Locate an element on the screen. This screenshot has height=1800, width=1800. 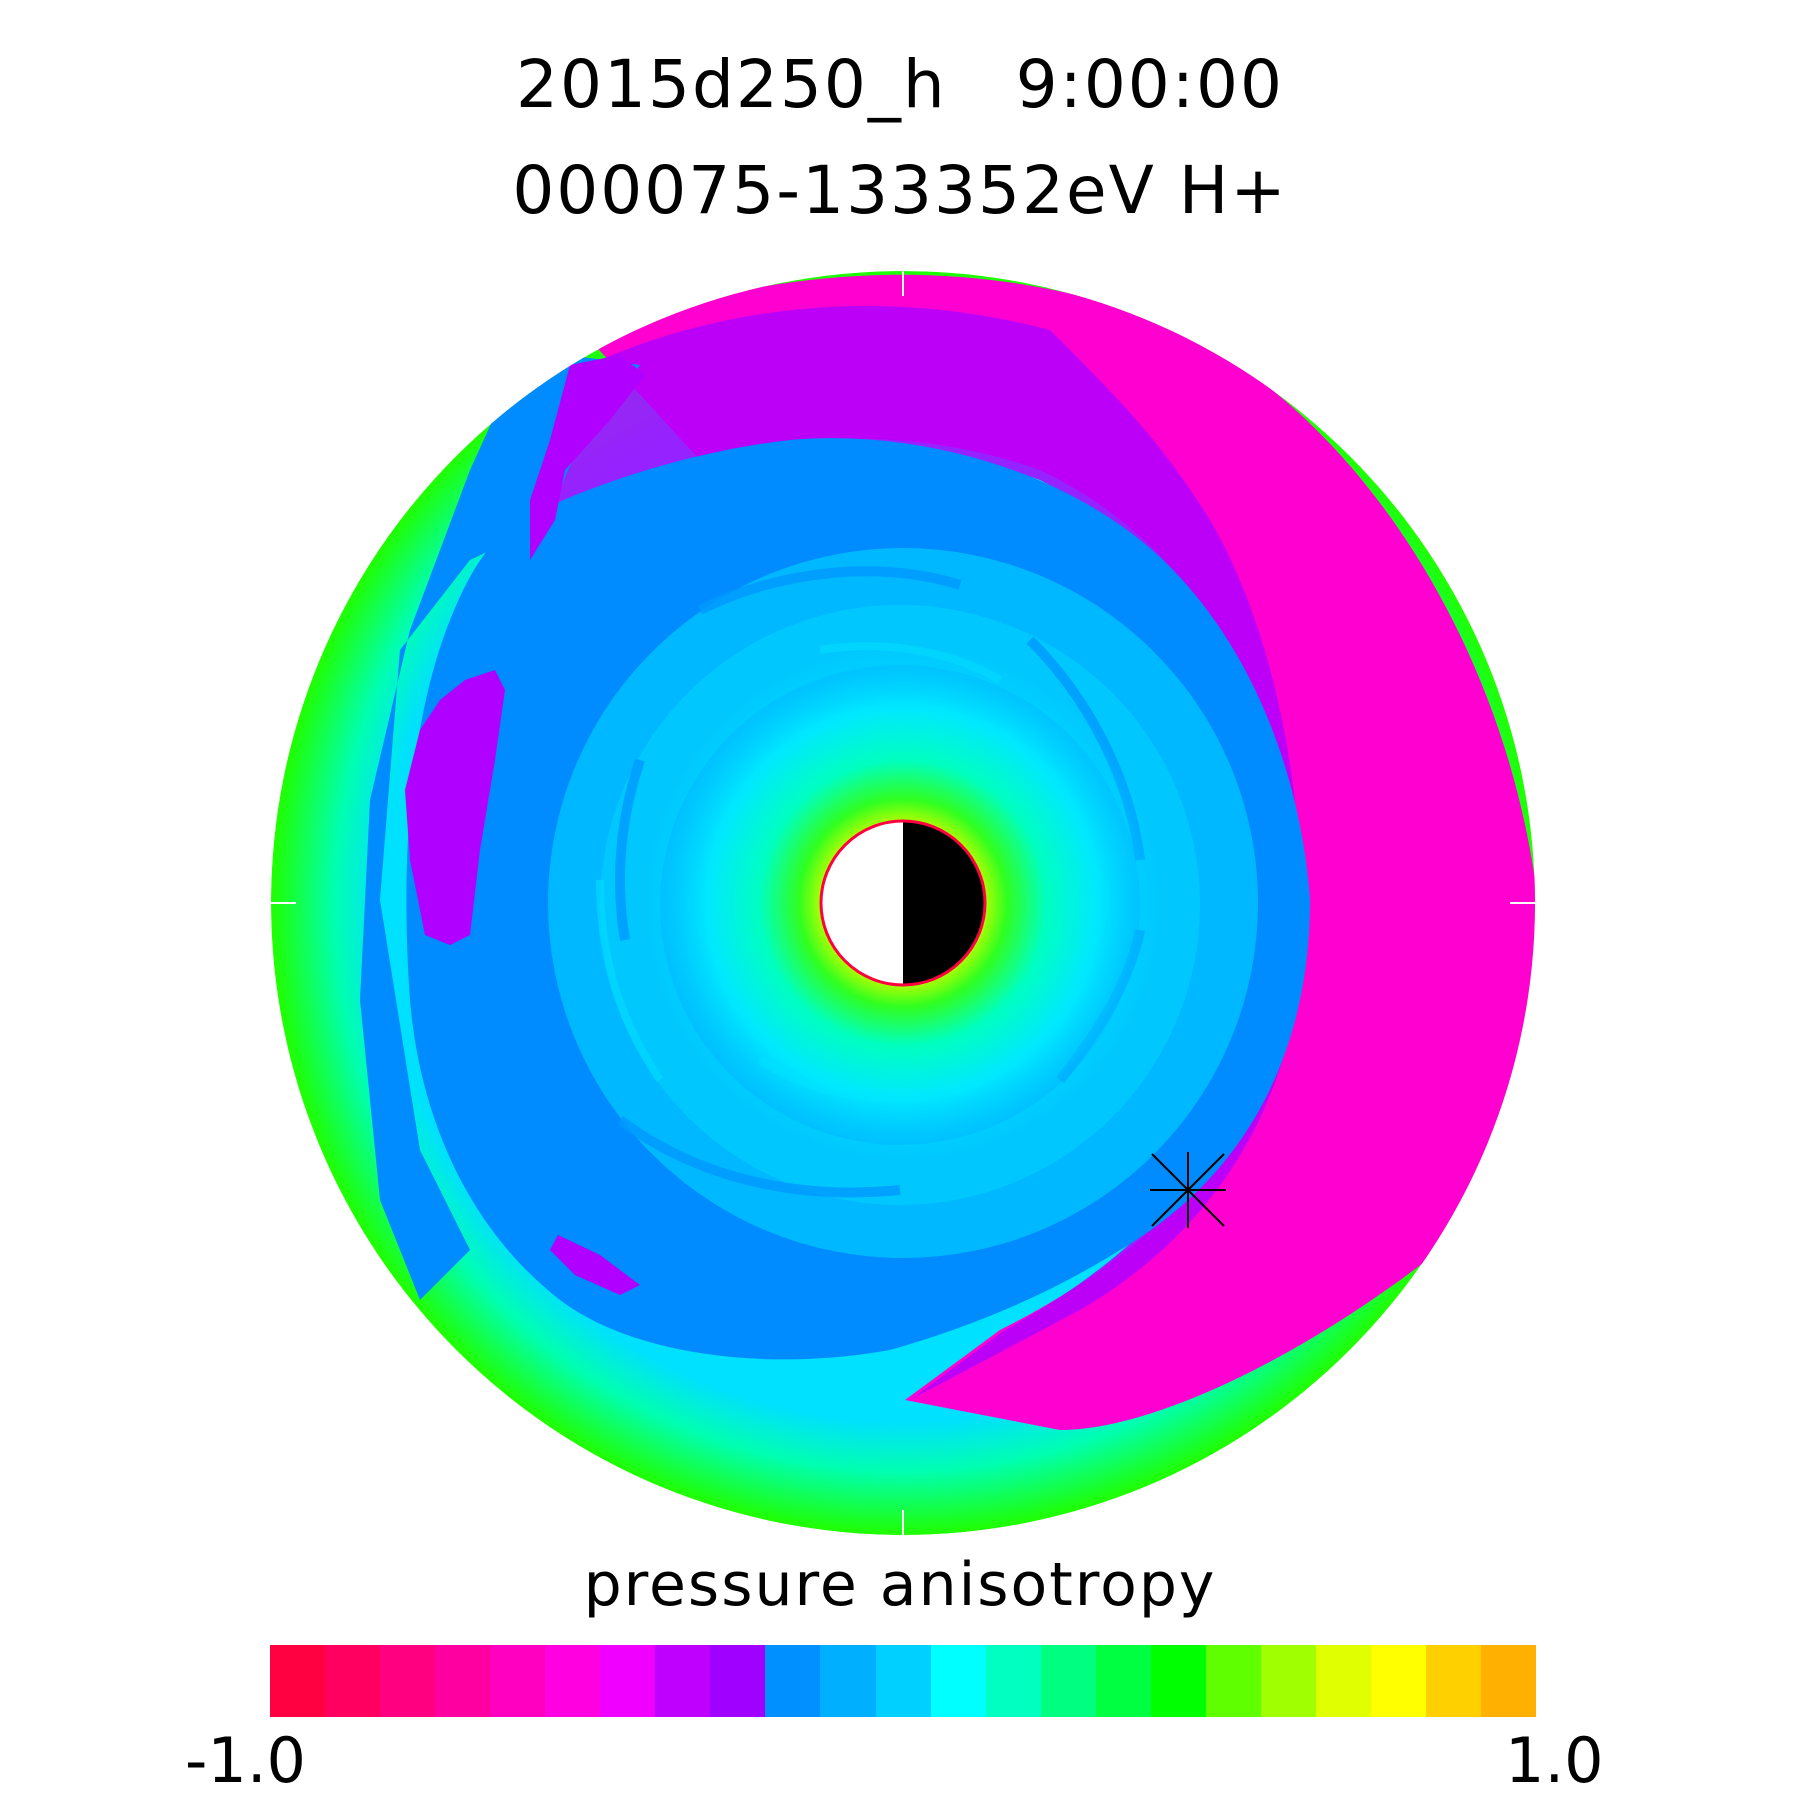
purple-island-south is located at coordinates (595, 1265).